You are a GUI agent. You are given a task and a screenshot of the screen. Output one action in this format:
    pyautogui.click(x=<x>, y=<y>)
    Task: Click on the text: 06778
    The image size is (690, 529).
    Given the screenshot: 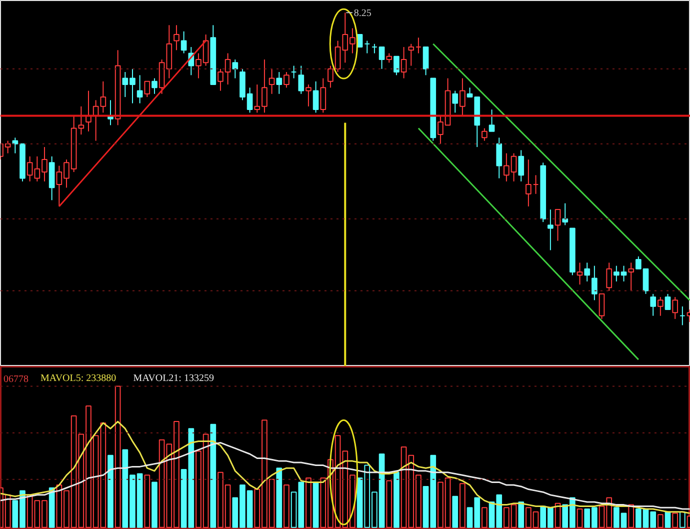 What is the action you would take?
    pyautogui.click(x=16, y=379)
    